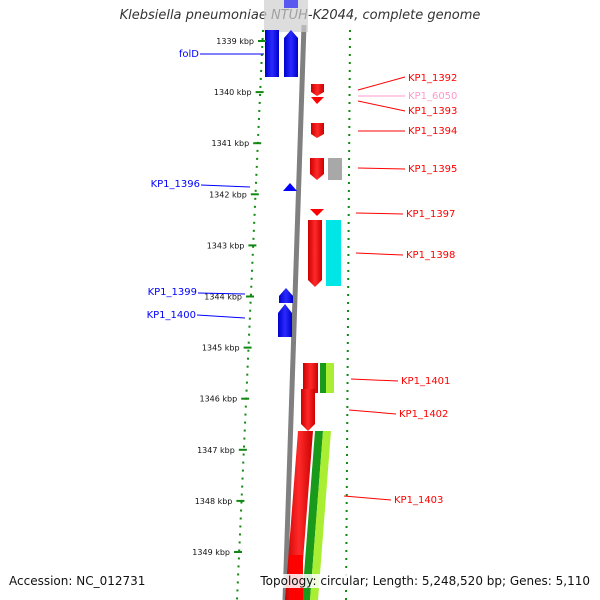 The width and height of the screenshot is (600, 600). I want to click on kbp-tick-label: 1346 kbp, so click(218, 399).